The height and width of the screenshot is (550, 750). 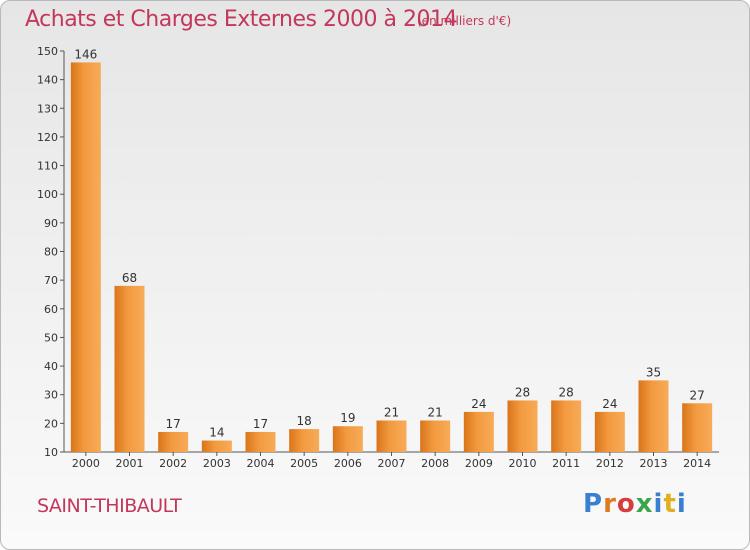 I want to click on x-tick-label: 2004, so click(x=261, y=463).